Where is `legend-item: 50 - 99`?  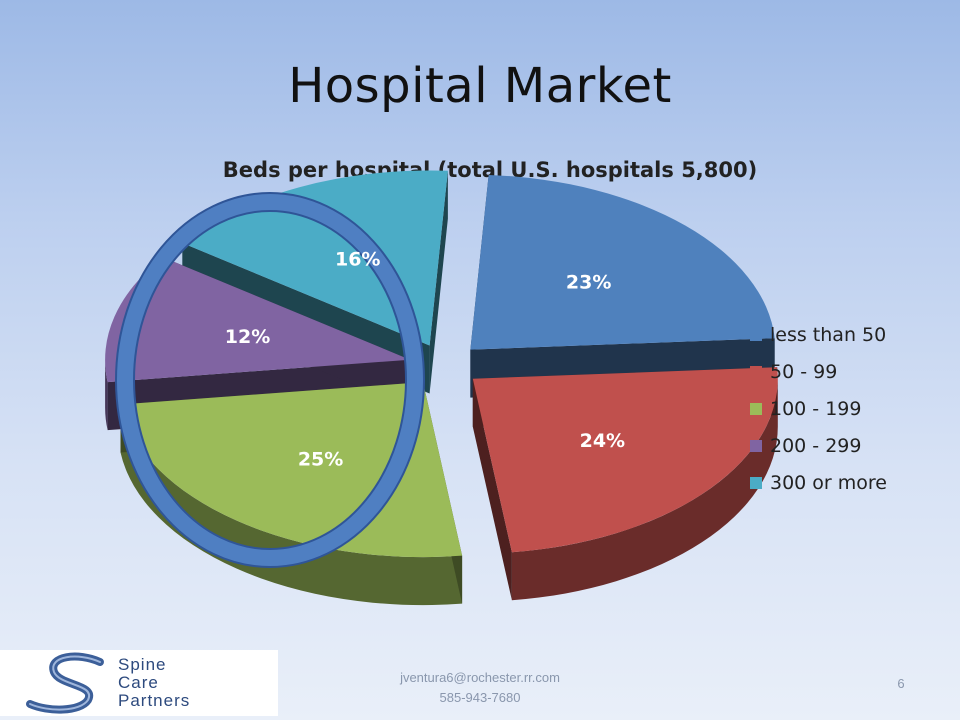 legend-item: 50 - 99 is located at coordinates (818, 371).